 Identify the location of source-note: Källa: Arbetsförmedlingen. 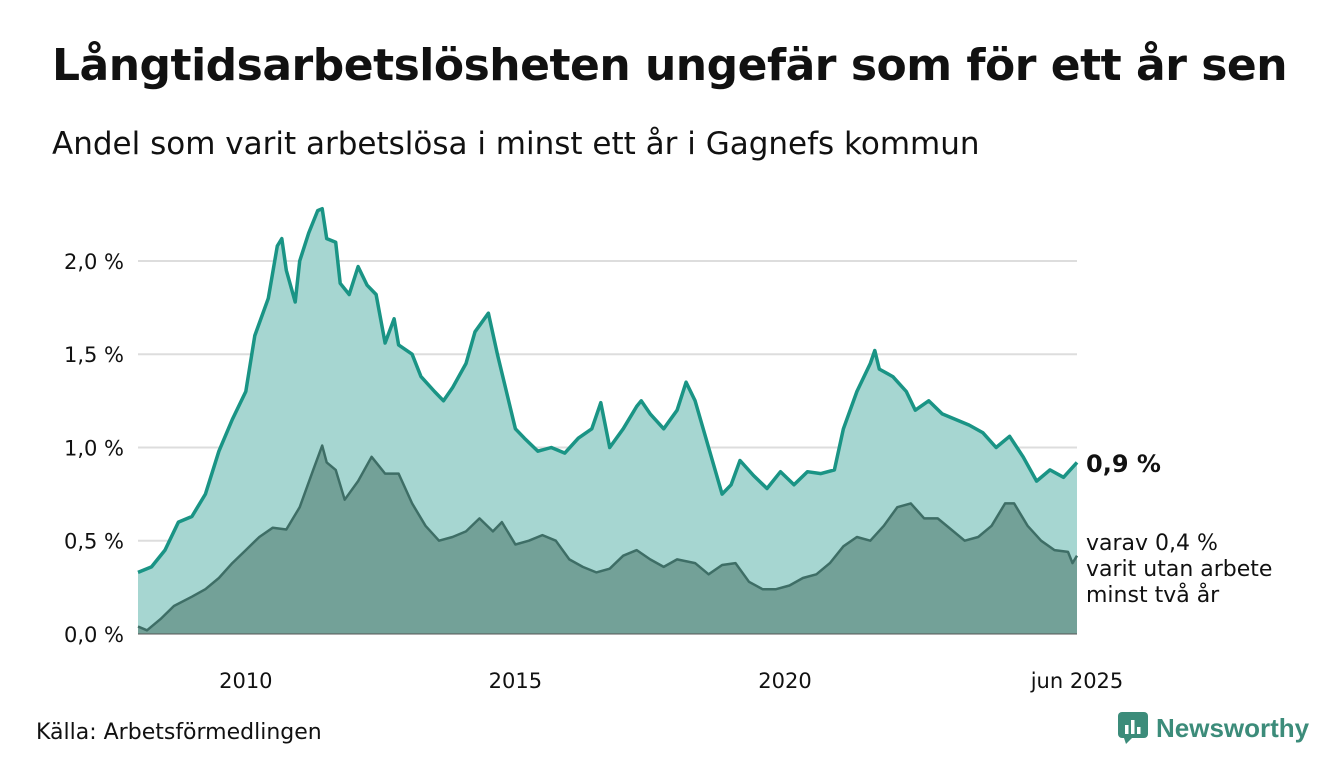
(179, 732).